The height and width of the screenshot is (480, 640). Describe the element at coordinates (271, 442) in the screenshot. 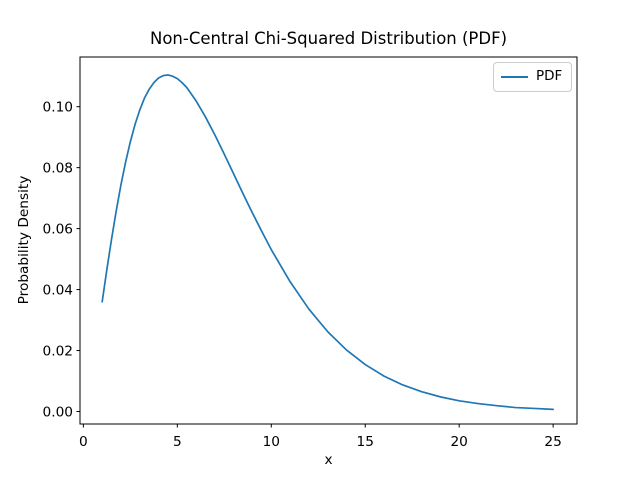

I see `x-tick-label: 10` at that location.